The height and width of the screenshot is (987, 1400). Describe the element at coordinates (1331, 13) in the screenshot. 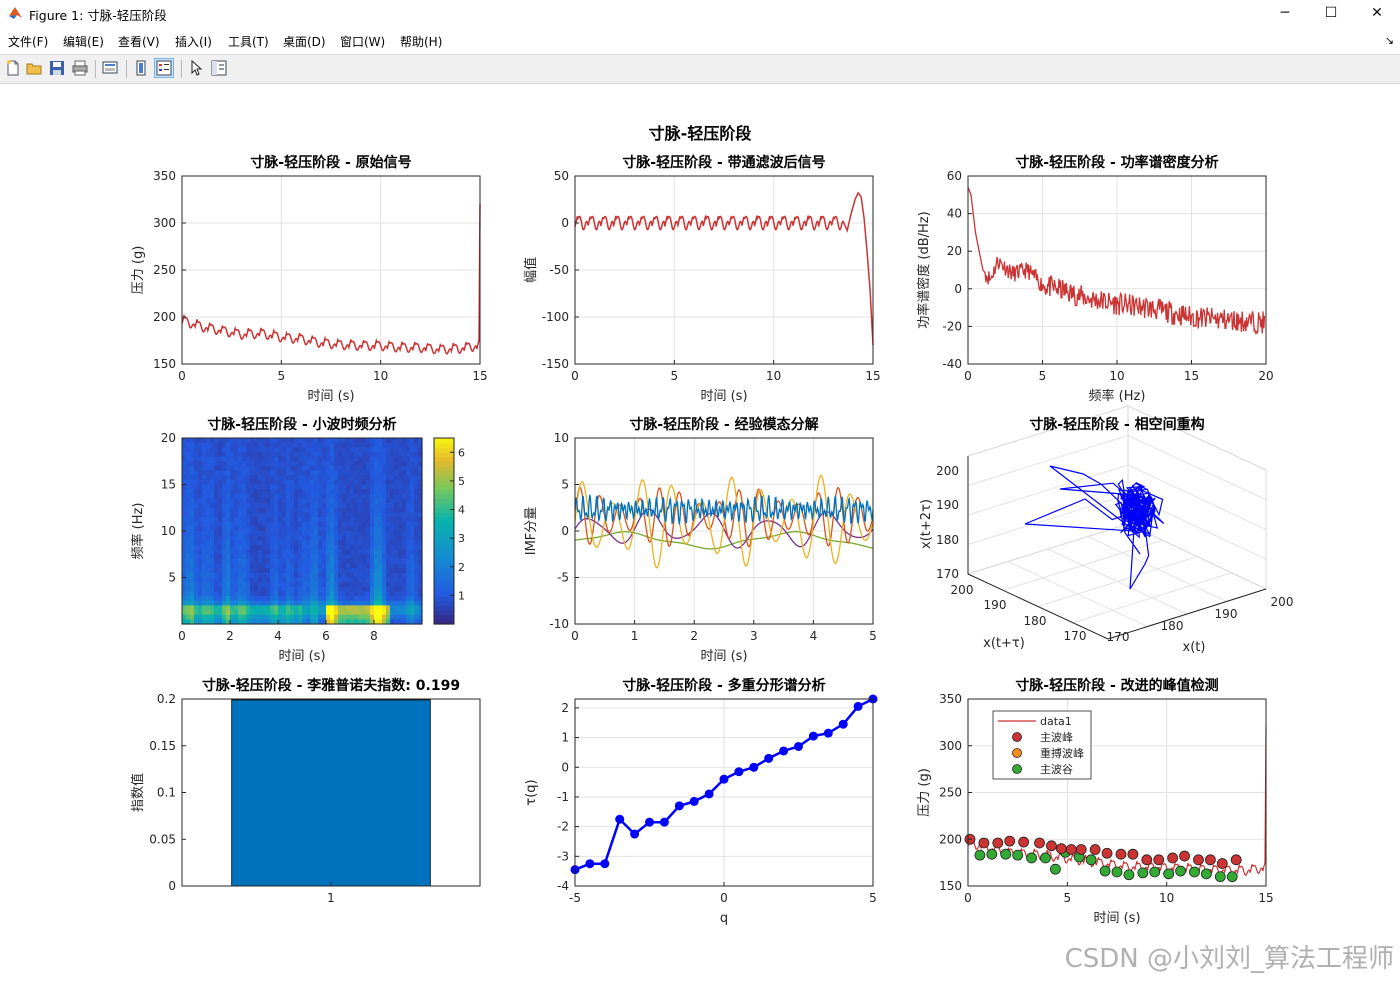

I see `maximize-button: ☐` at that location.